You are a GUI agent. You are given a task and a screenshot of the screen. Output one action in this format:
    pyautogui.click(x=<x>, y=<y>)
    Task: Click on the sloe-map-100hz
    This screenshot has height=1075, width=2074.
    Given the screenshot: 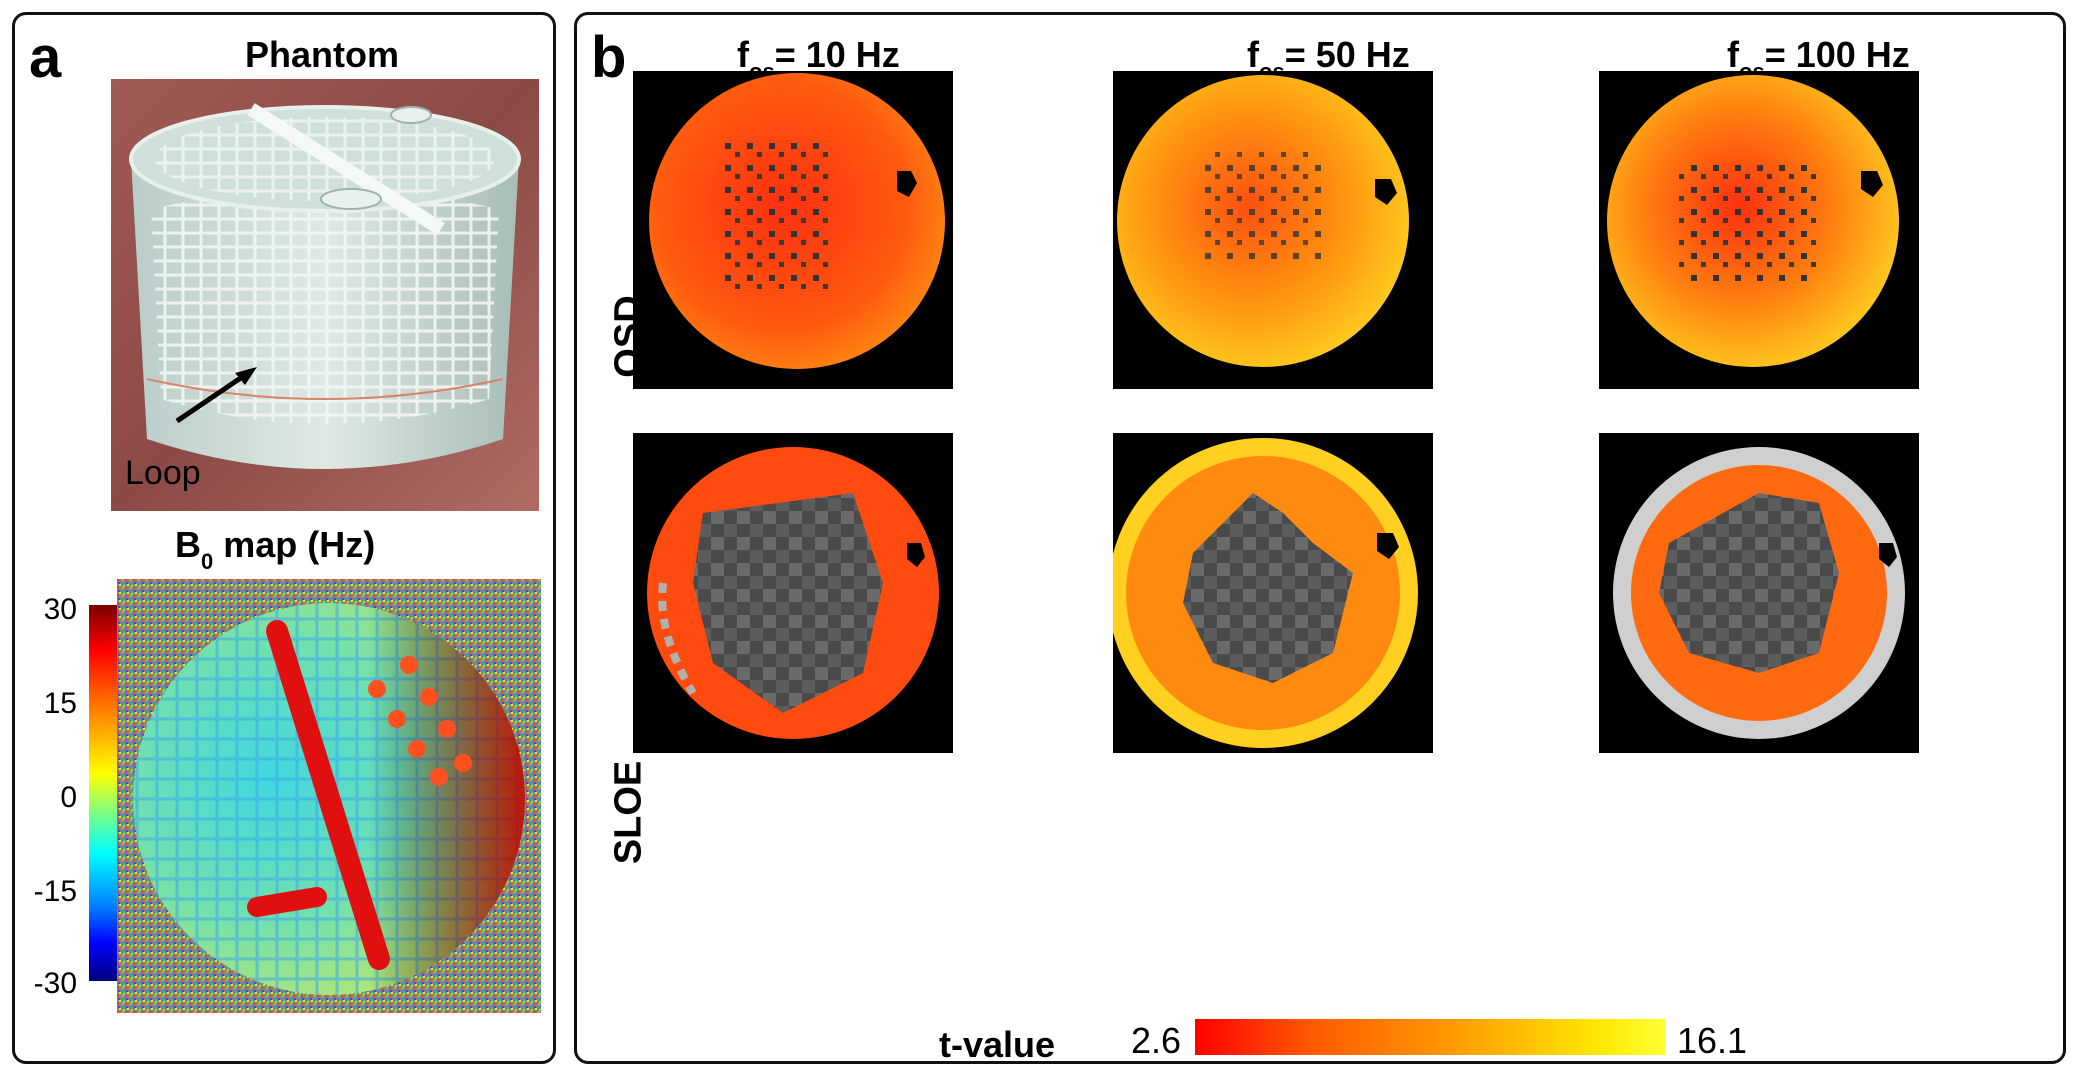 What is the action you would take?
    pyautogui.click(x=1759, y=593)
    